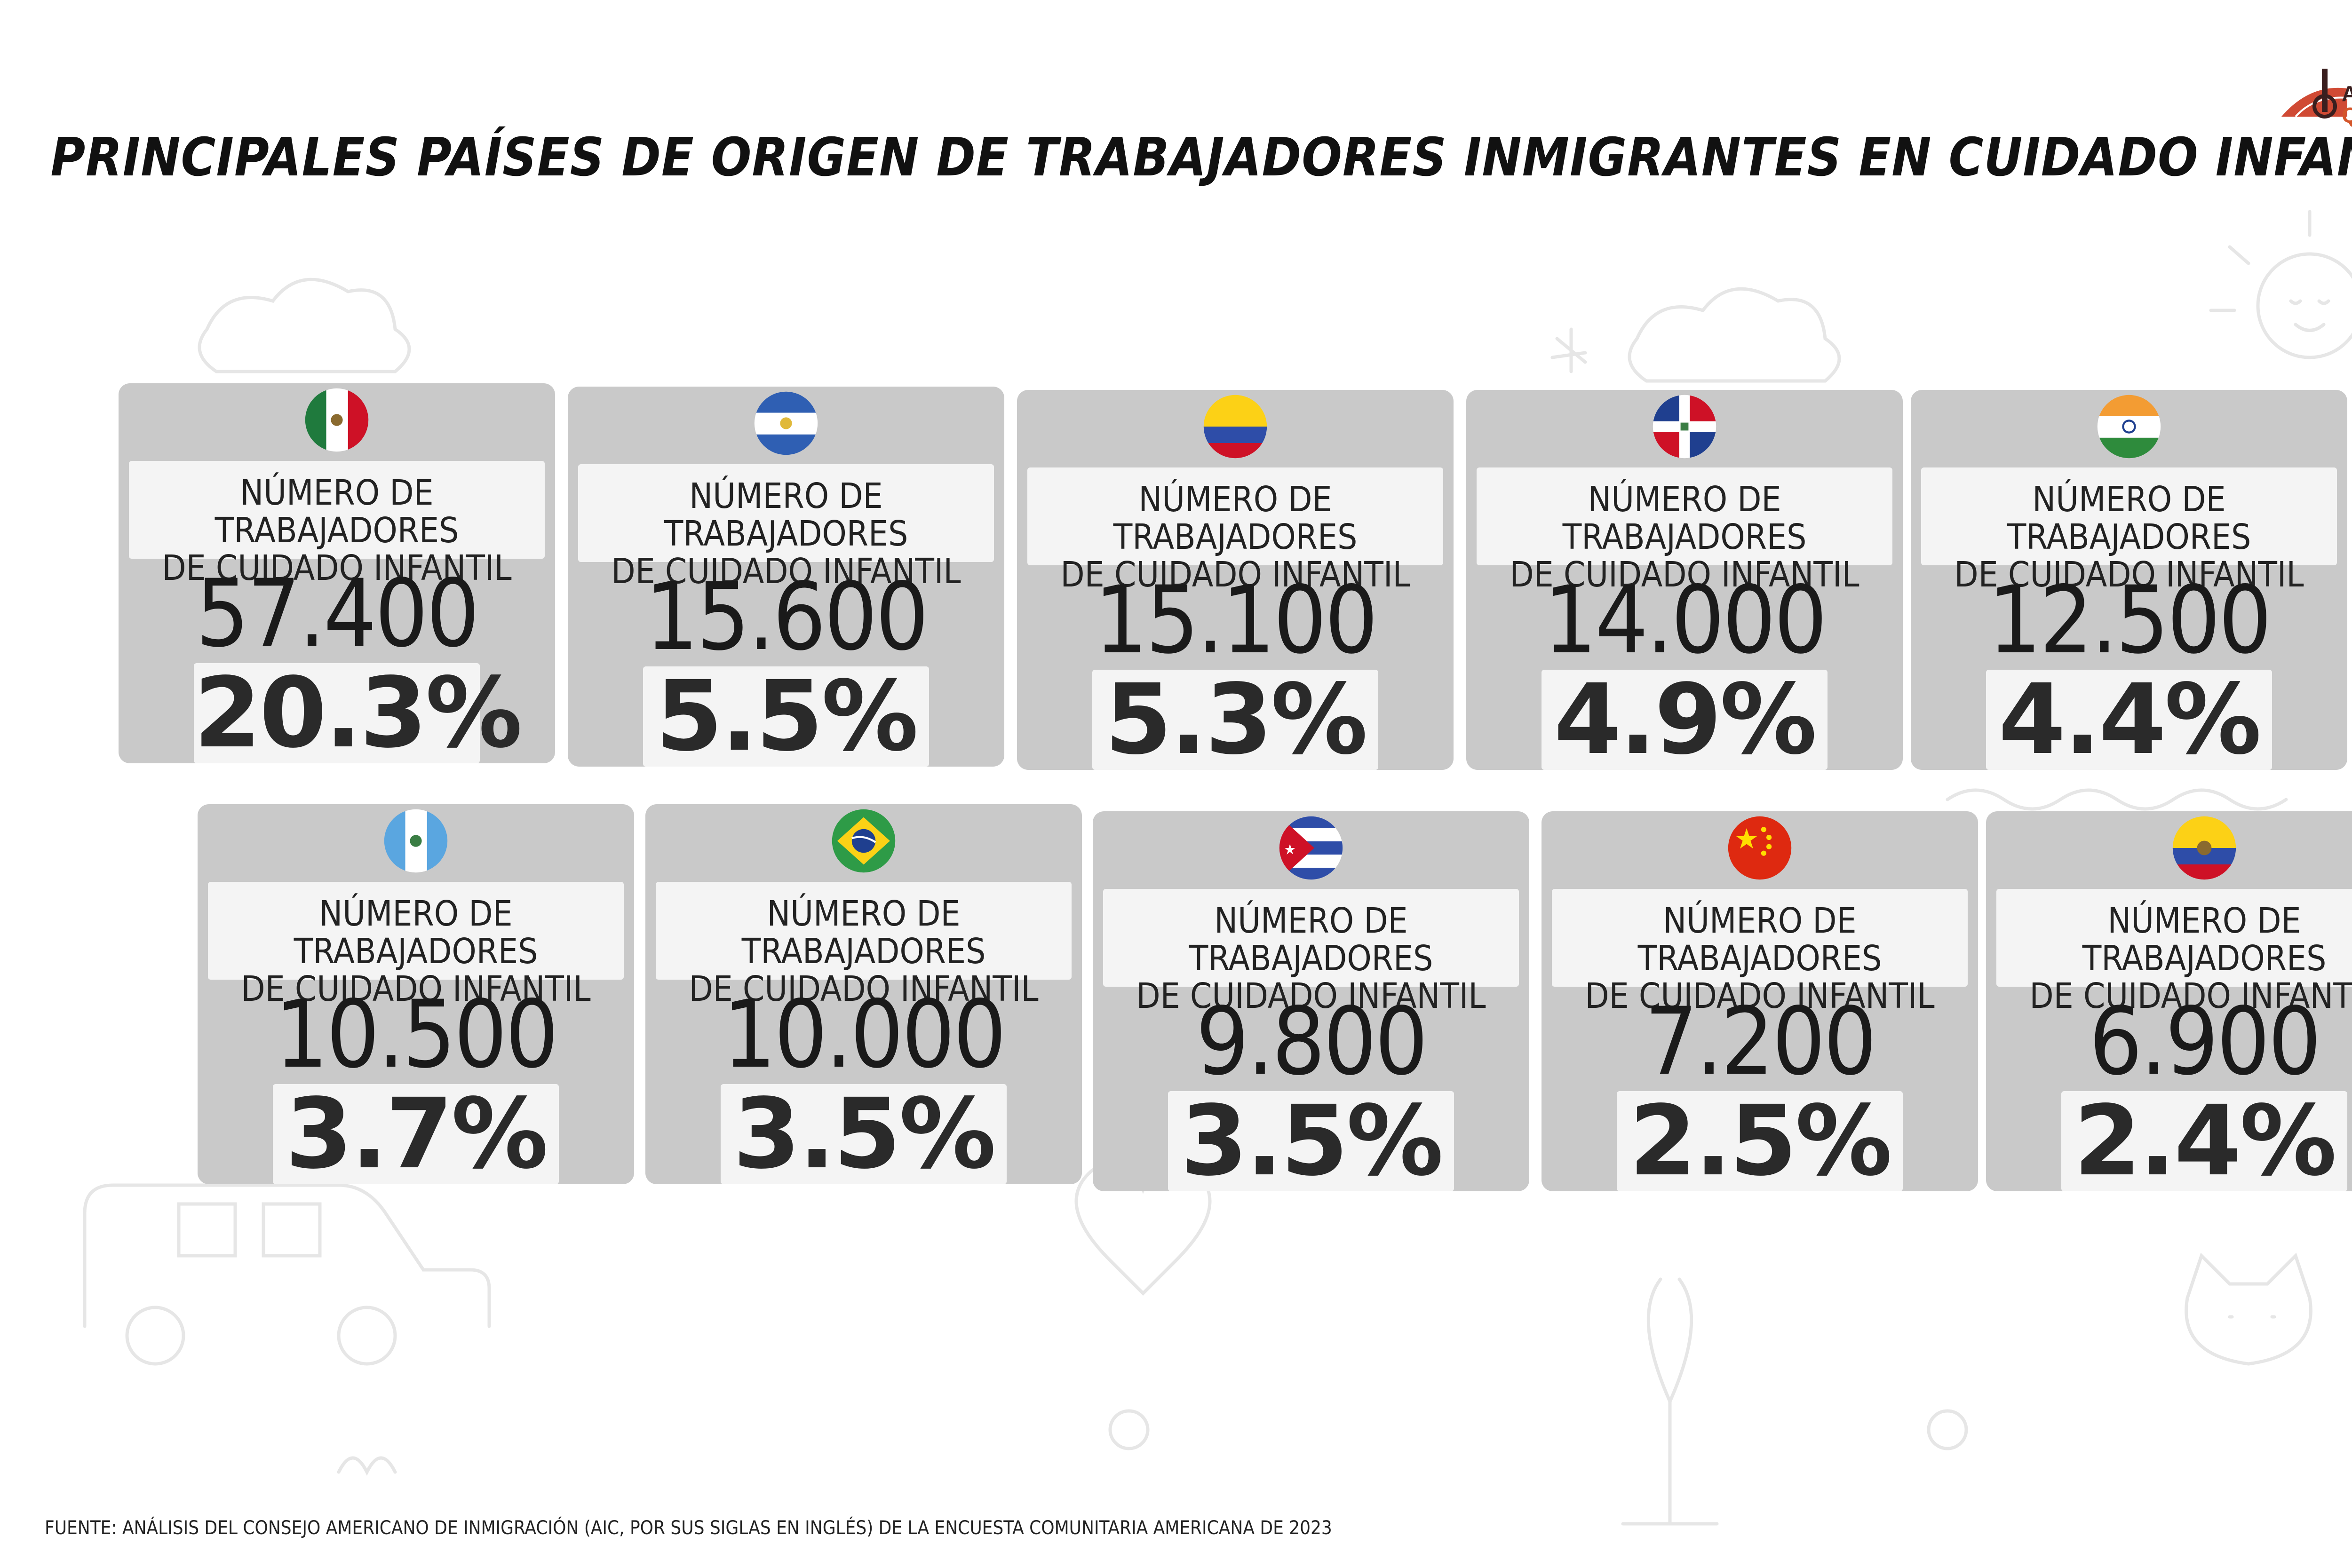  Describe the element at coordinates (786, 716) in the screenshot. I see `percentage: 5.5%` at that location.